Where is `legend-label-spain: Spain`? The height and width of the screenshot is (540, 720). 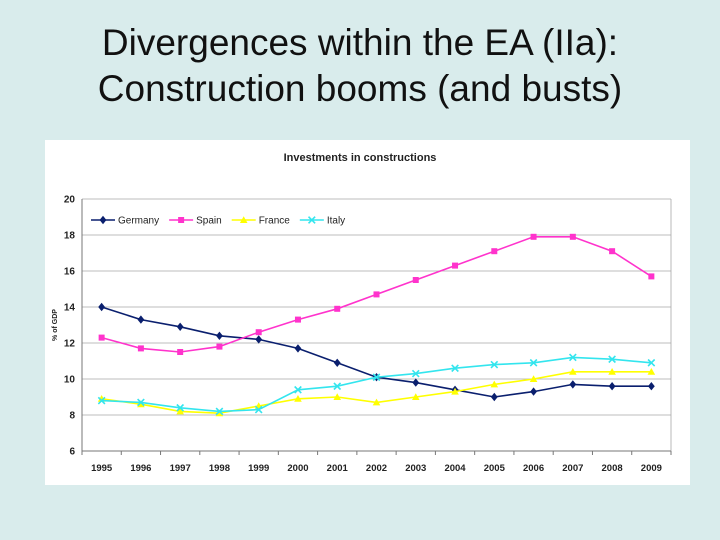
legend-label-spain: Spain is located at coordinates (209, 221).